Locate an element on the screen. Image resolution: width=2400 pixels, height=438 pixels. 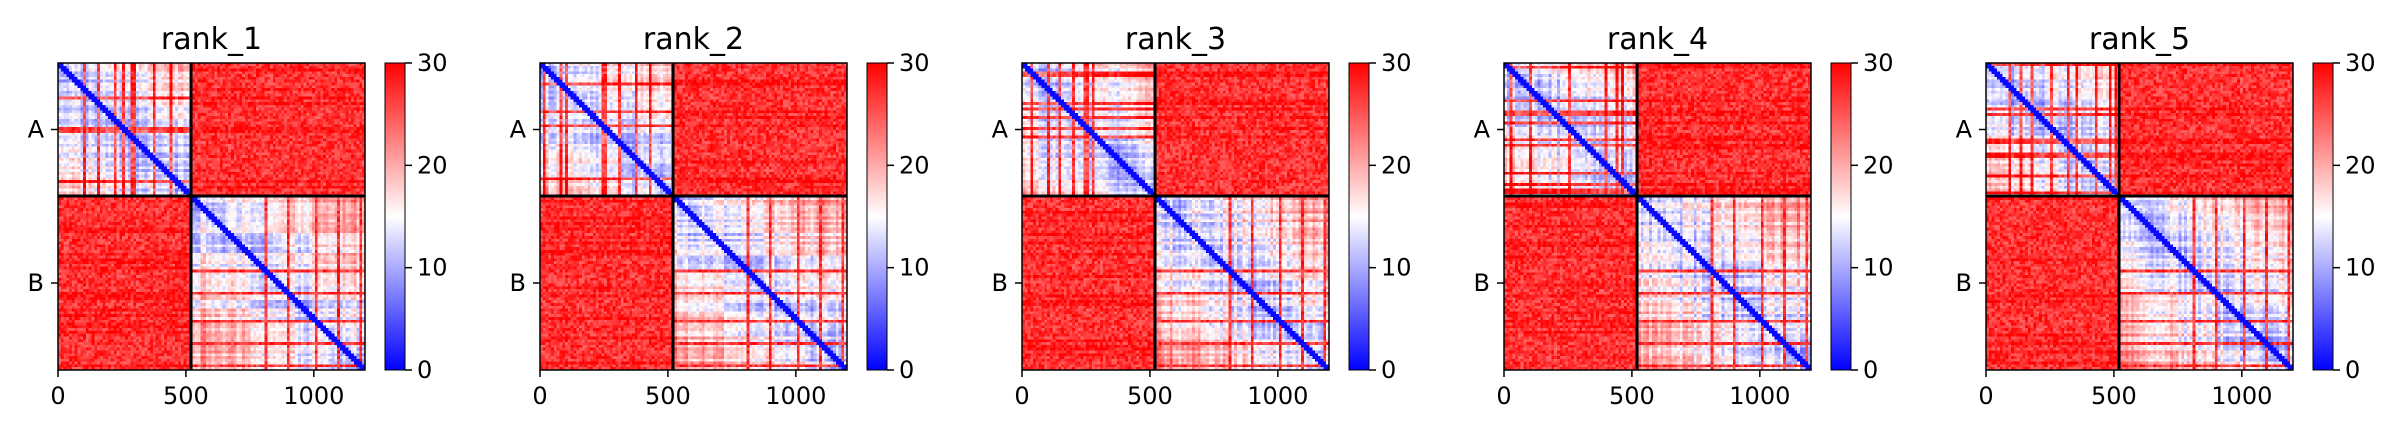
panel-title: rank_4 is located at coordinates (1657, 39).